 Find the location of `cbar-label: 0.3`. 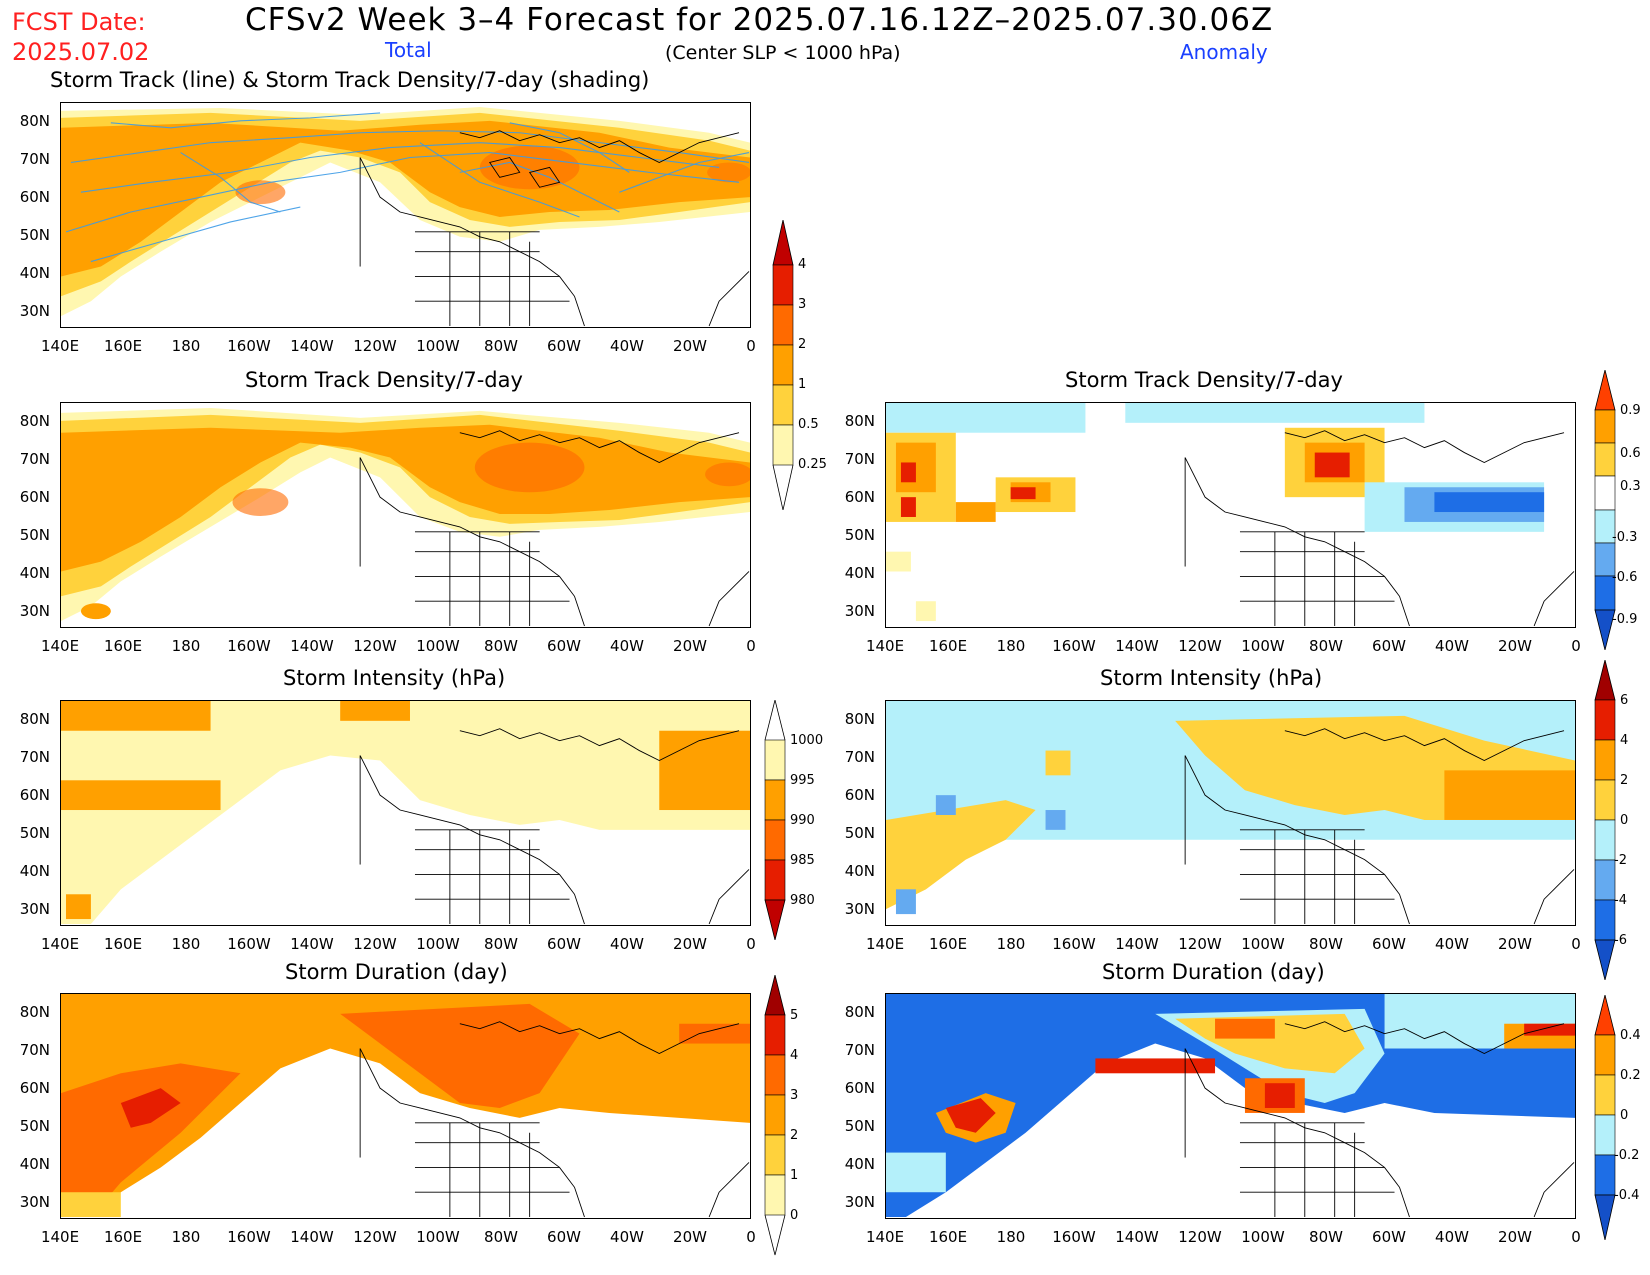

cbar-label: 0.3 is located at coordinates (1630, 486).